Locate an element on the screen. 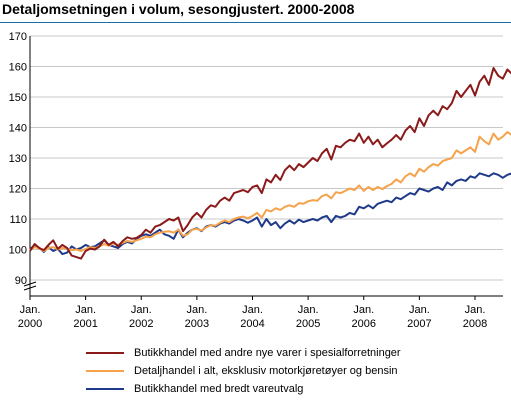 This screenshot has width=511, height=404. x-tick-label-year: 2006 is located at coordinates (364, 324).